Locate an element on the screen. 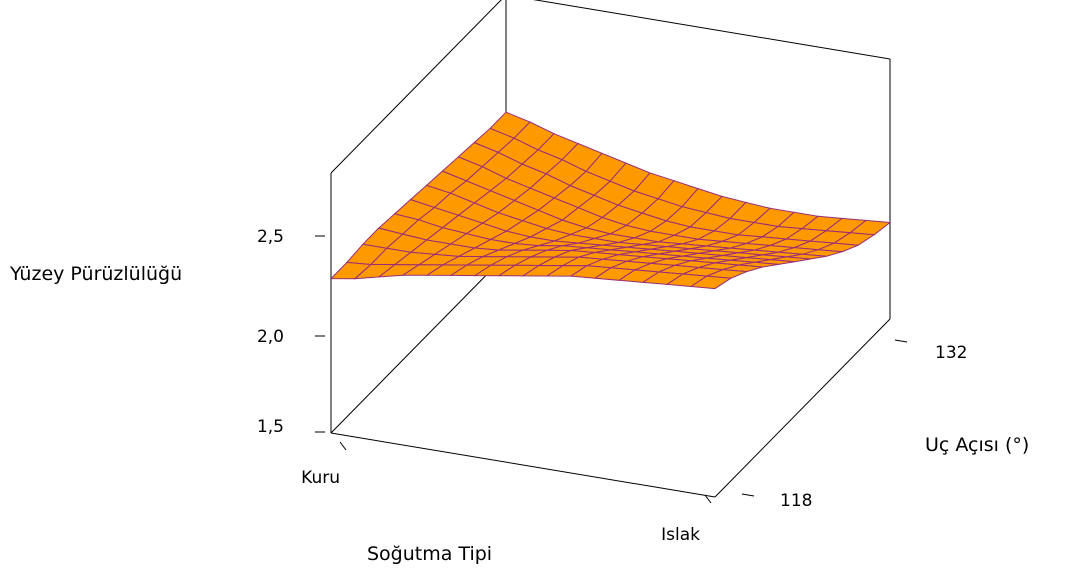 Image resolution: width=1075 pixels, height=578 pixels. y-axis-title: Uç Açısı (°) is located at coordinates (977, 445).